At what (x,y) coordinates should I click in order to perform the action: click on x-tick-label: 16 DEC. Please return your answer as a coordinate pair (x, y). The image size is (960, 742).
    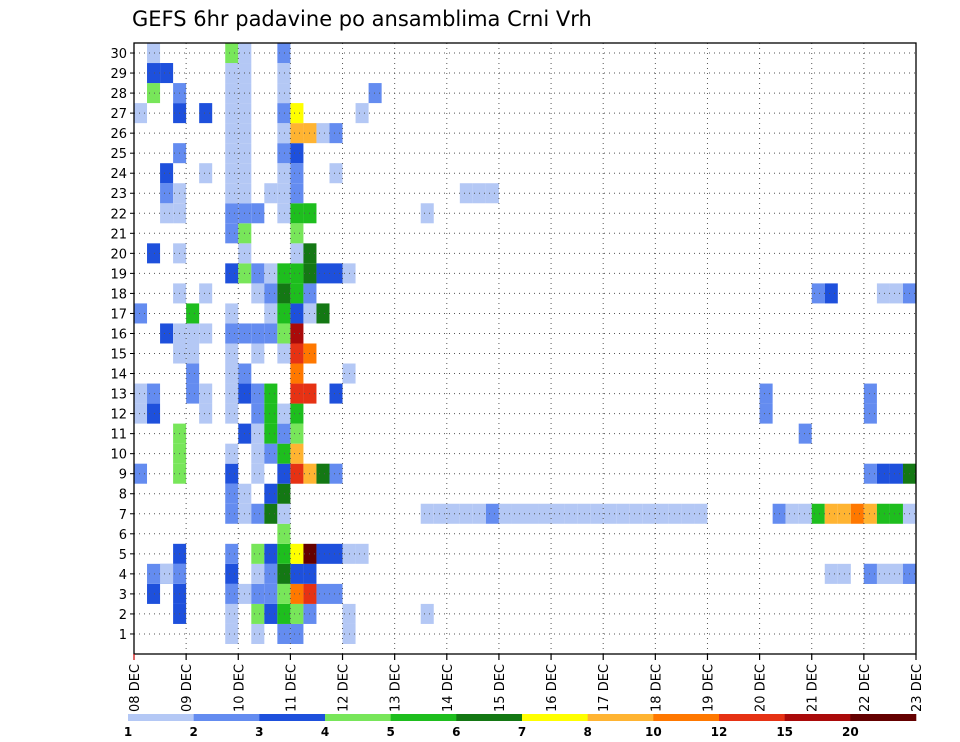
    Looking at the image, I should click on (552, 688).